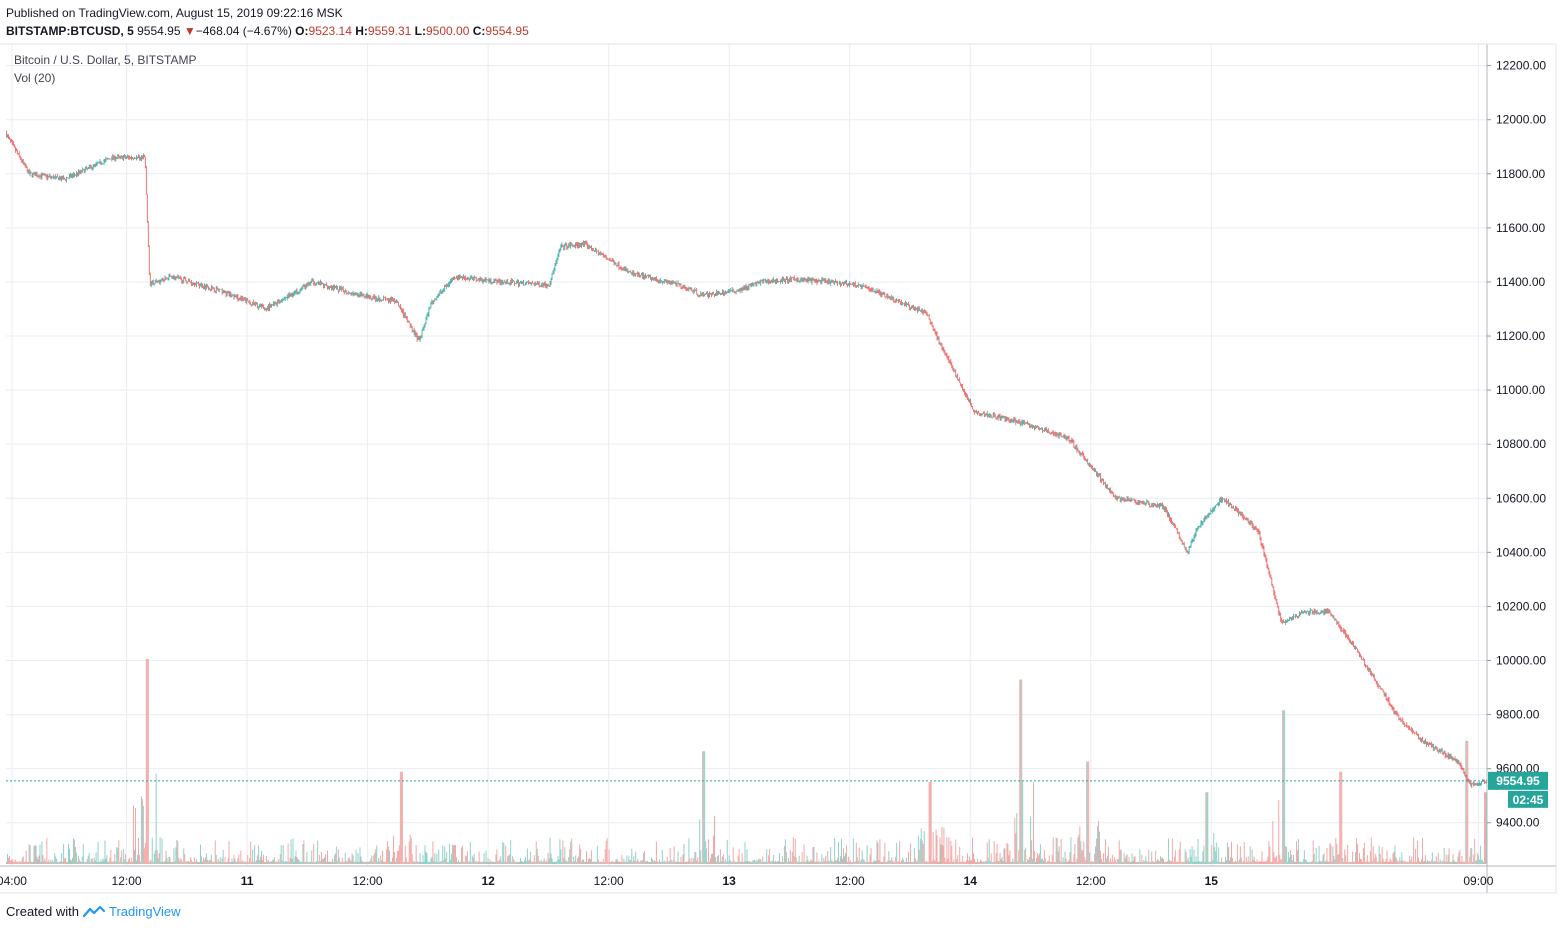 The height and width of the screenshot is (930, 1560). What do you see at coordinates (971, 881) in the screenshot?
I see `x-tick-label: 14` at bounding box center [971, 881].